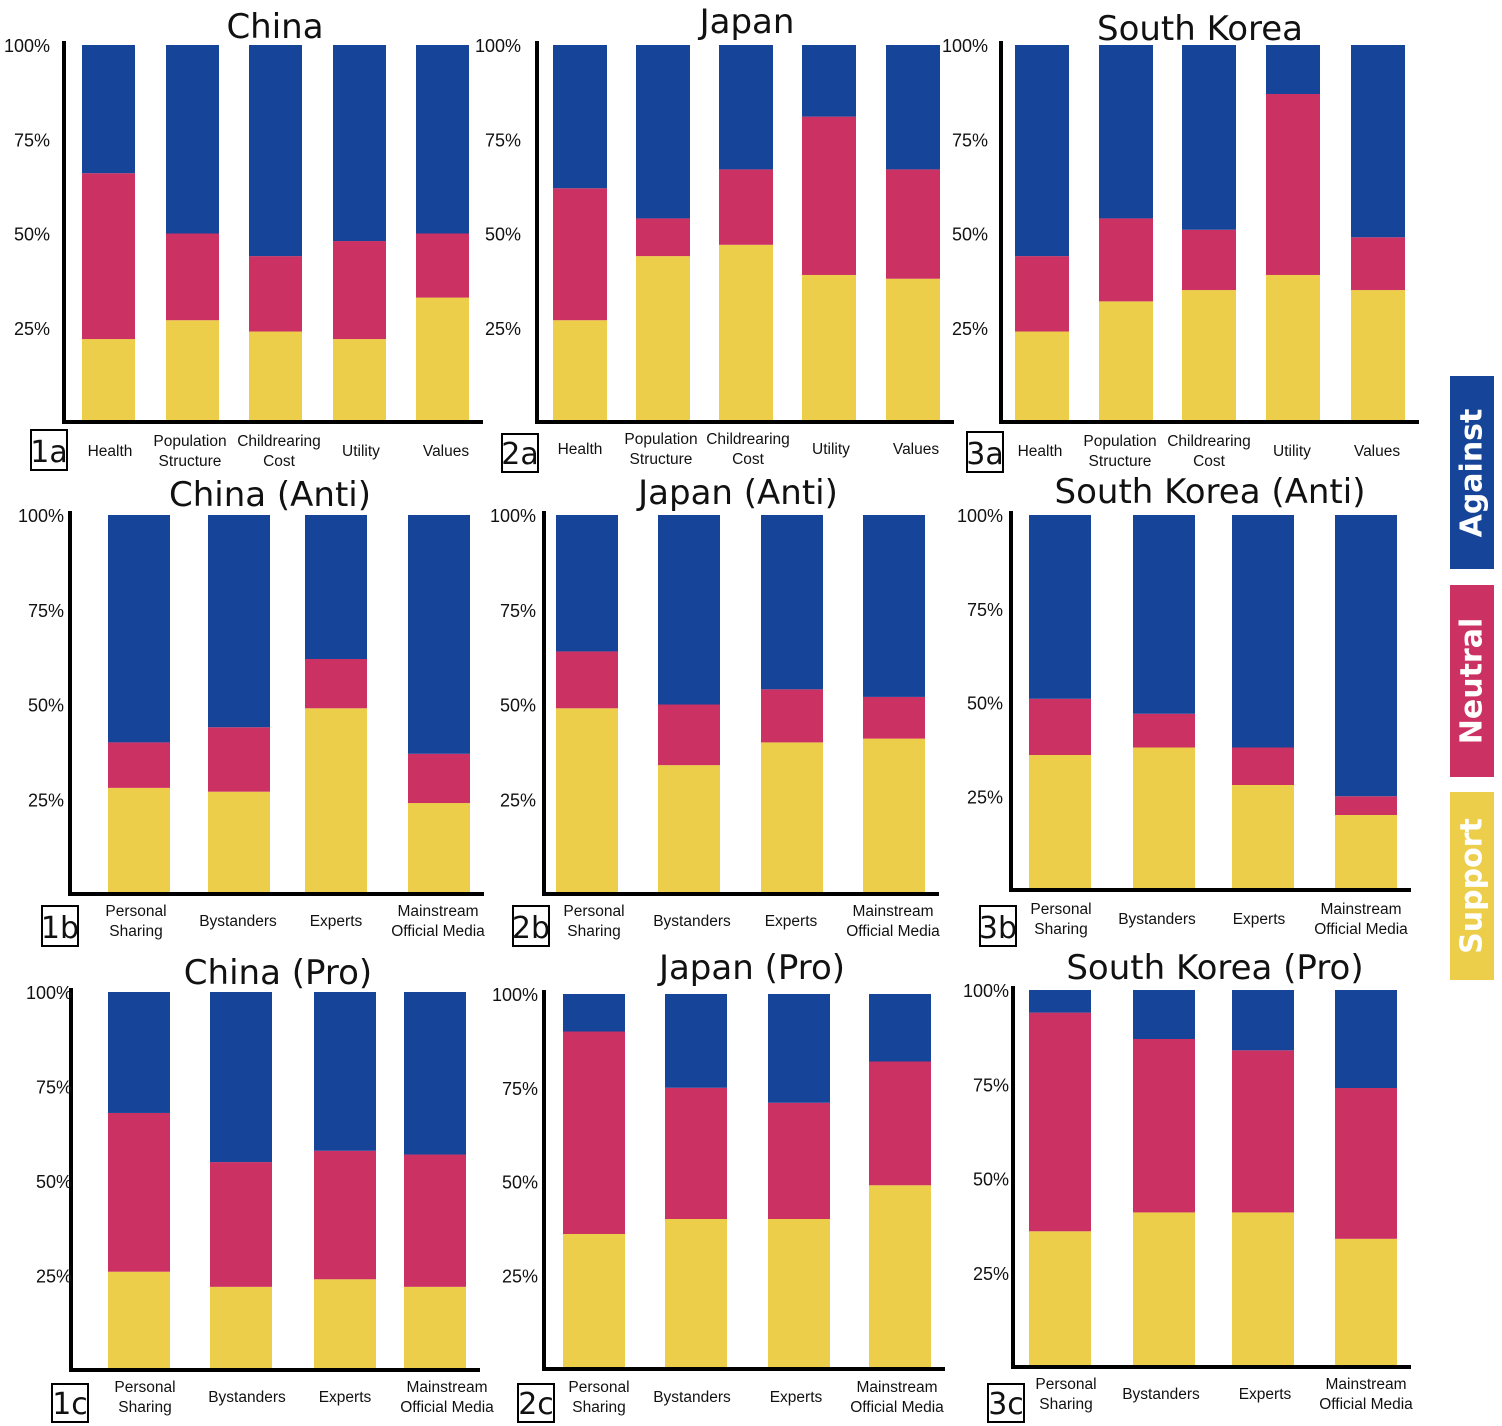 The height and width of the screenshot is (1426, 1502). Describe the element at coordinates (831, 449) in the screenshot. I see `x-tick-label-2a-3: Utility` at that location.